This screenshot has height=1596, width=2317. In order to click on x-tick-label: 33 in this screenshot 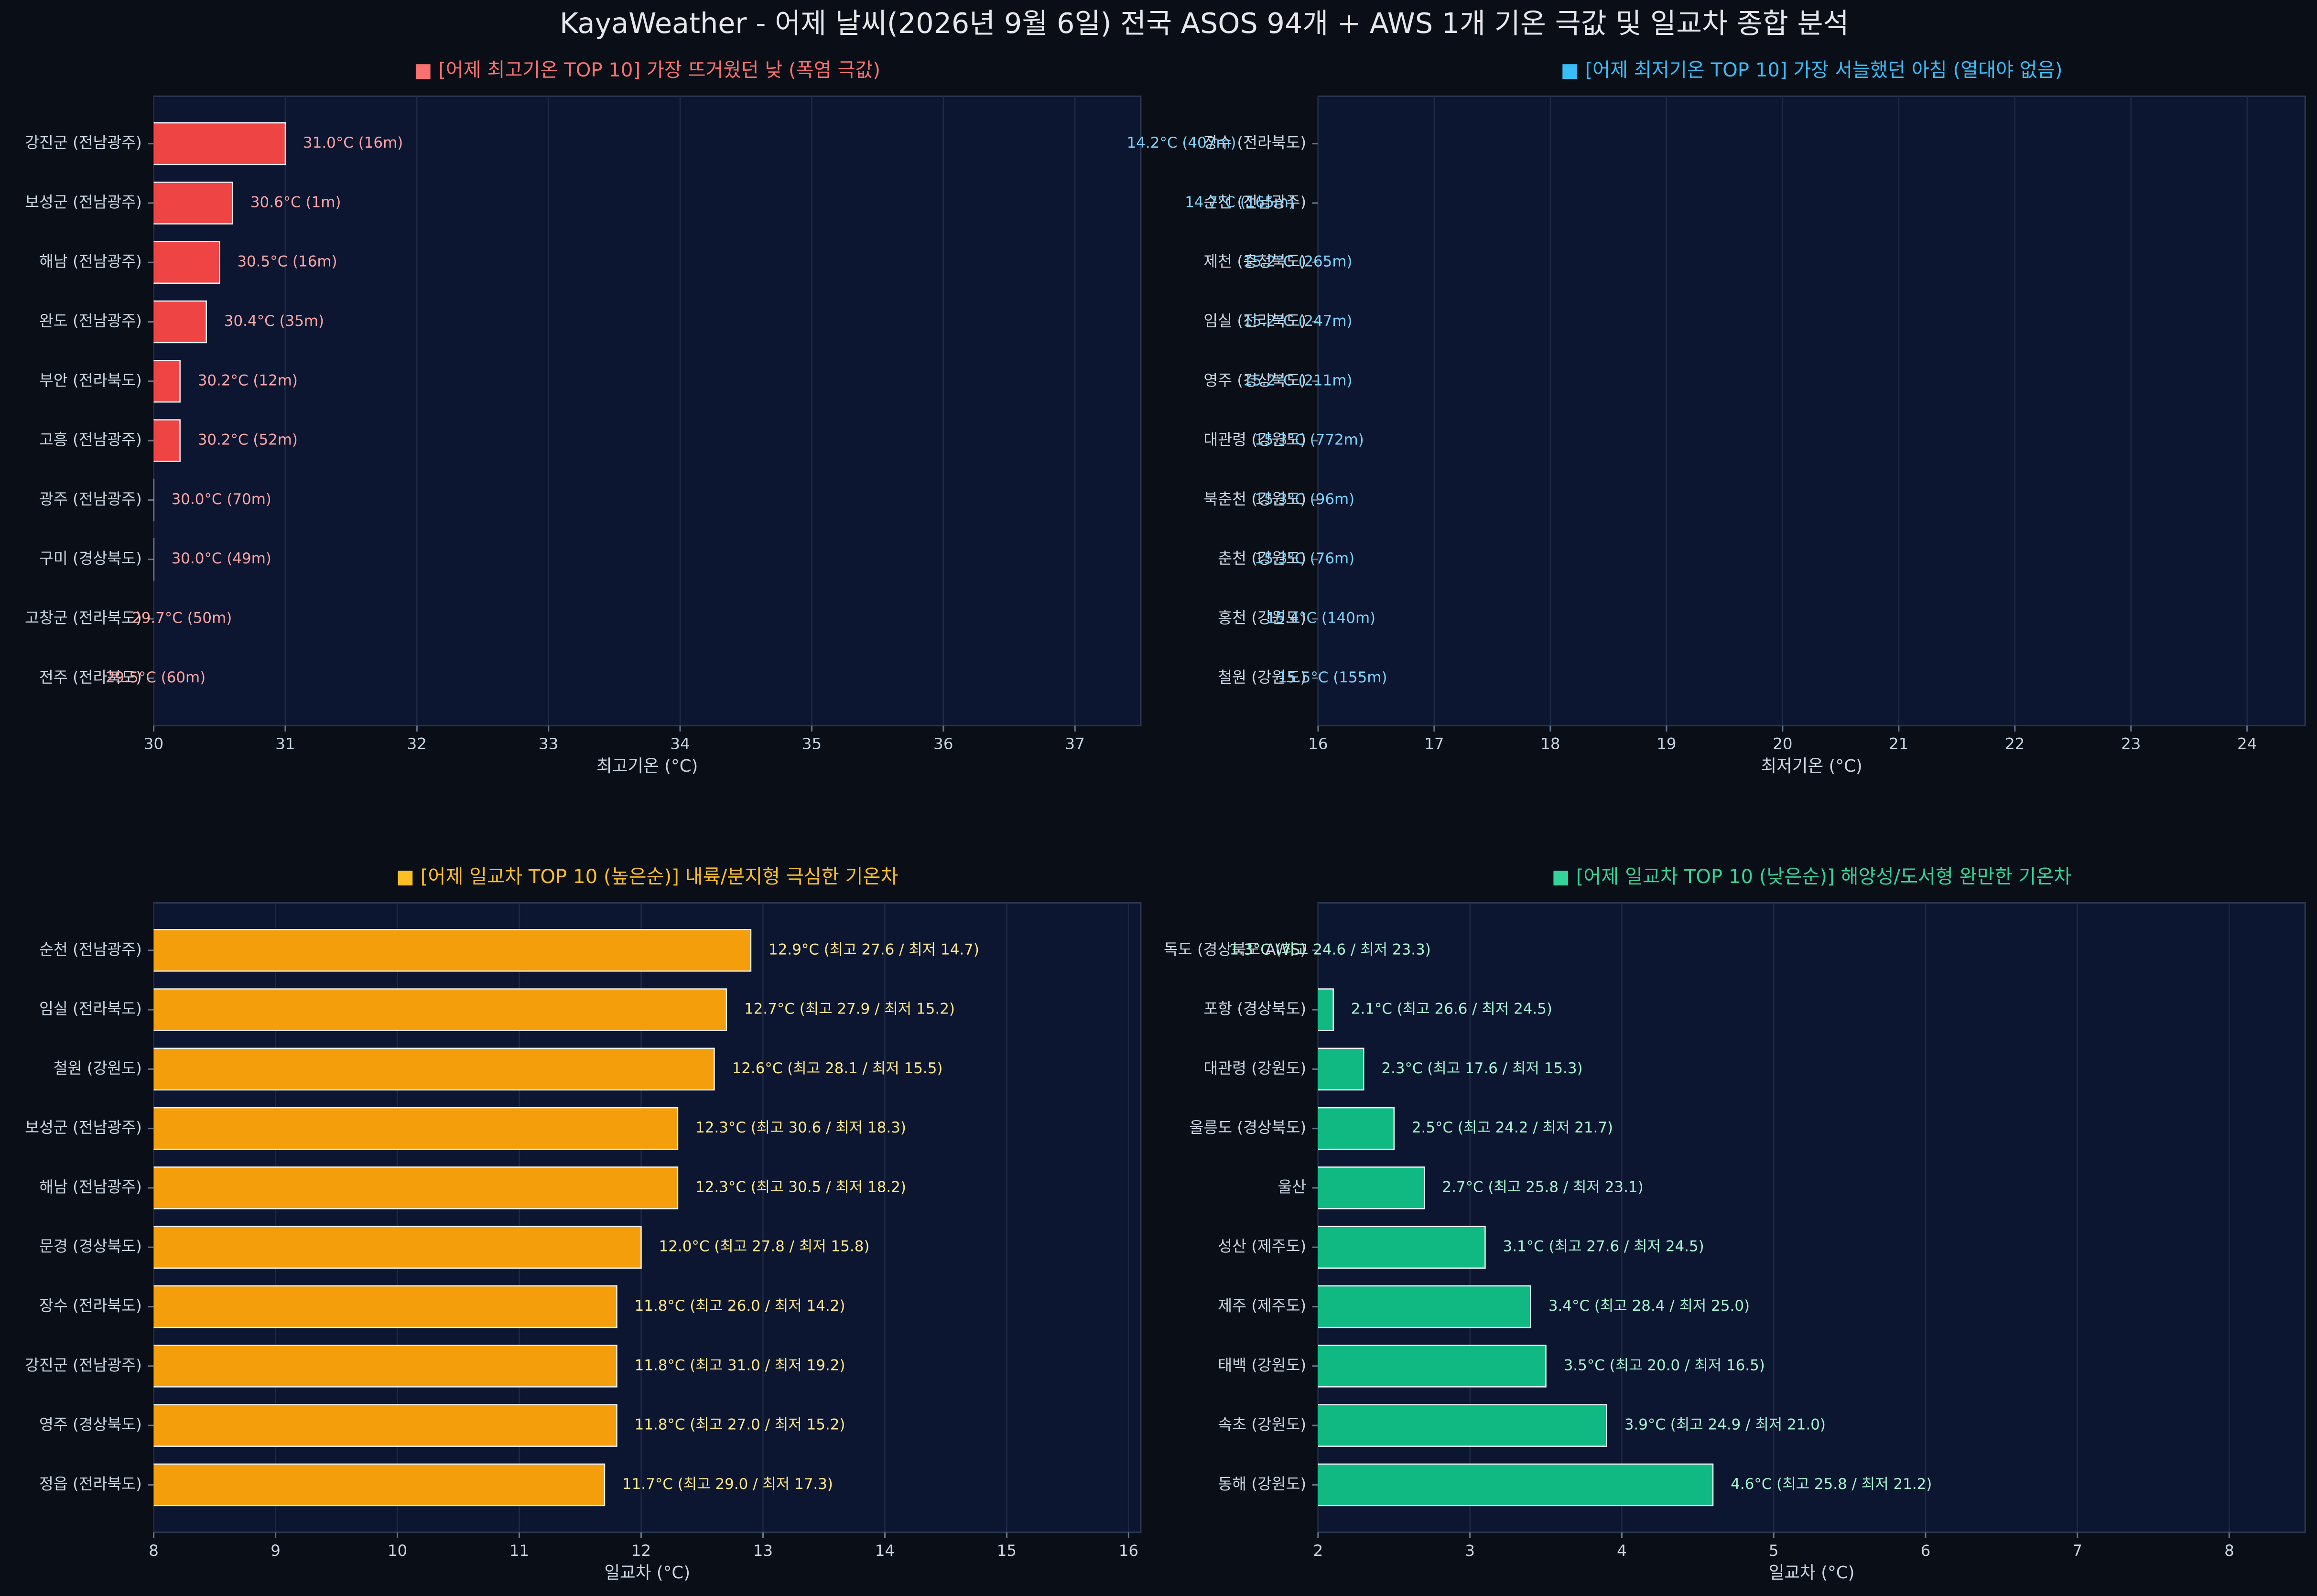, I will do `click(548, 744)`.